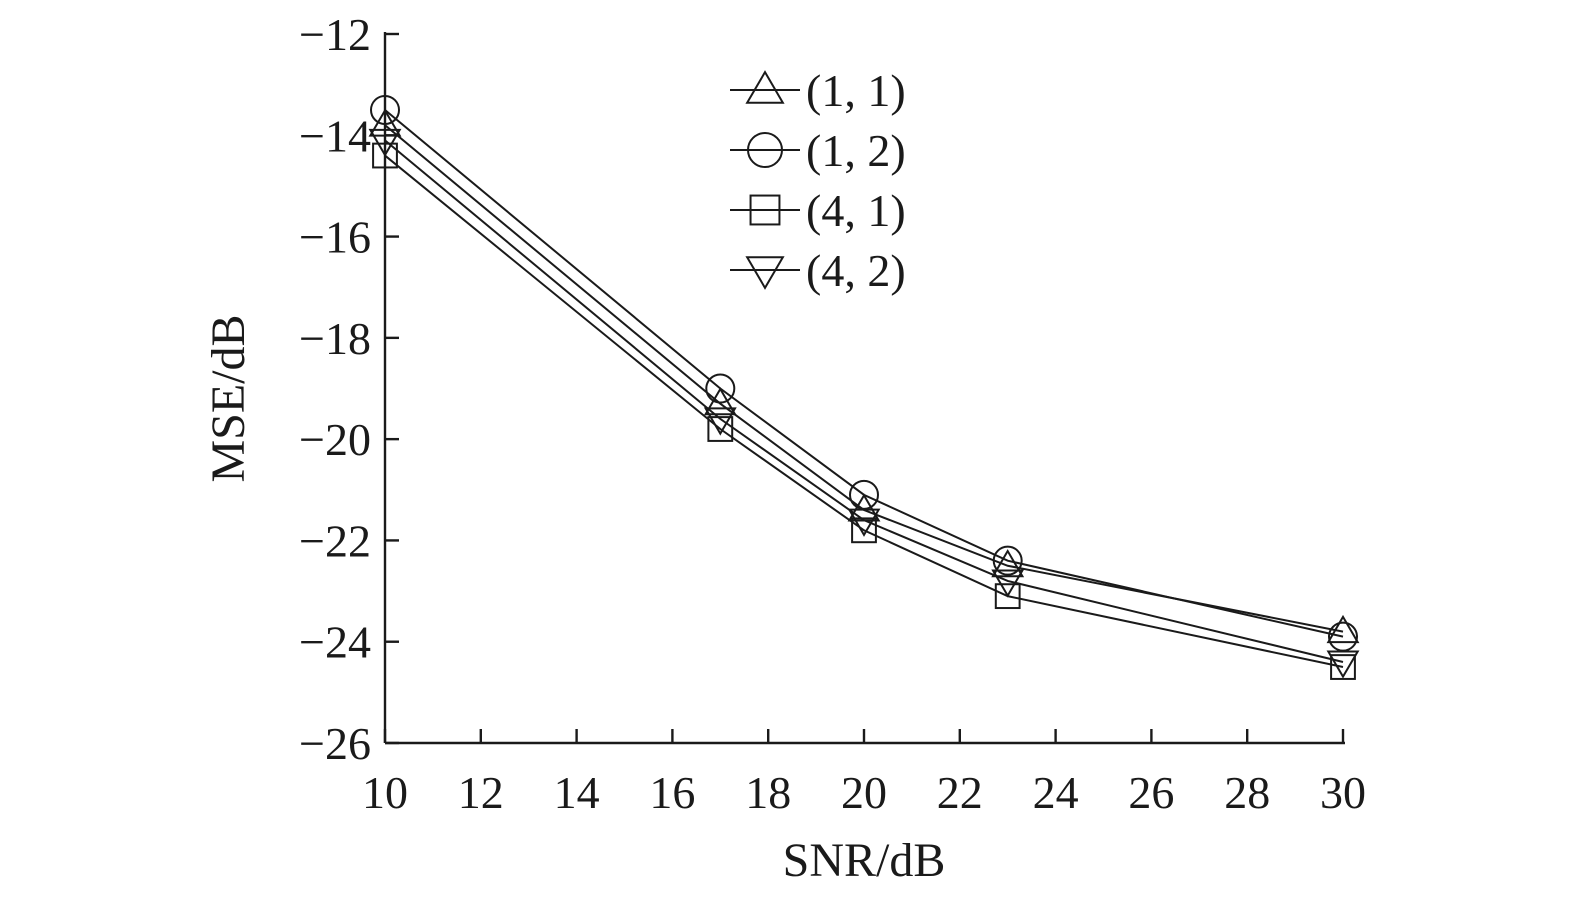 The width and height of the screenshot is (1575, 900). I want to click on y-ticks: −26 −24 −22 −20 −18 −16 −14 −12, so click(349, 389).